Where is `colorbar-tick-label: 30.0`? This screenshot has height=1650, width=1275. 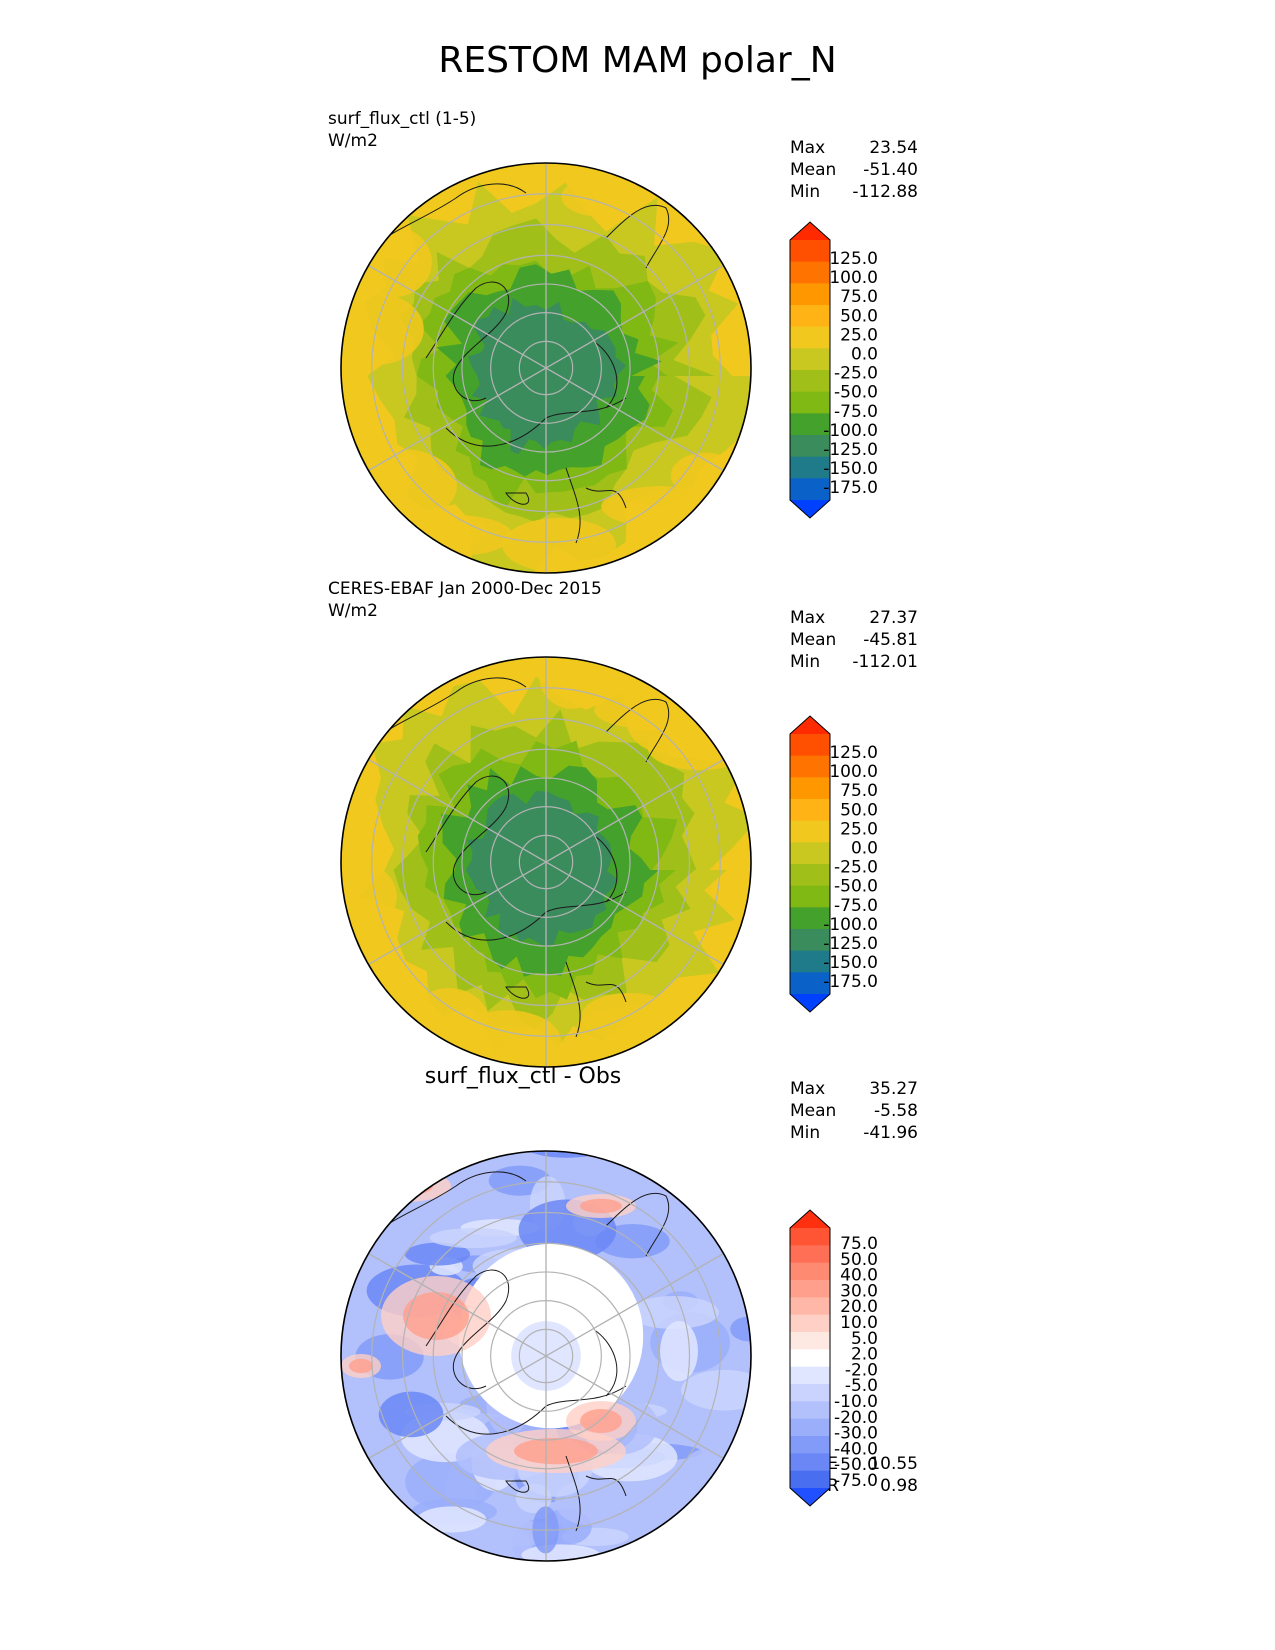
colorbar-tick-label: 30.0 is located at coordinates (859, 1291).